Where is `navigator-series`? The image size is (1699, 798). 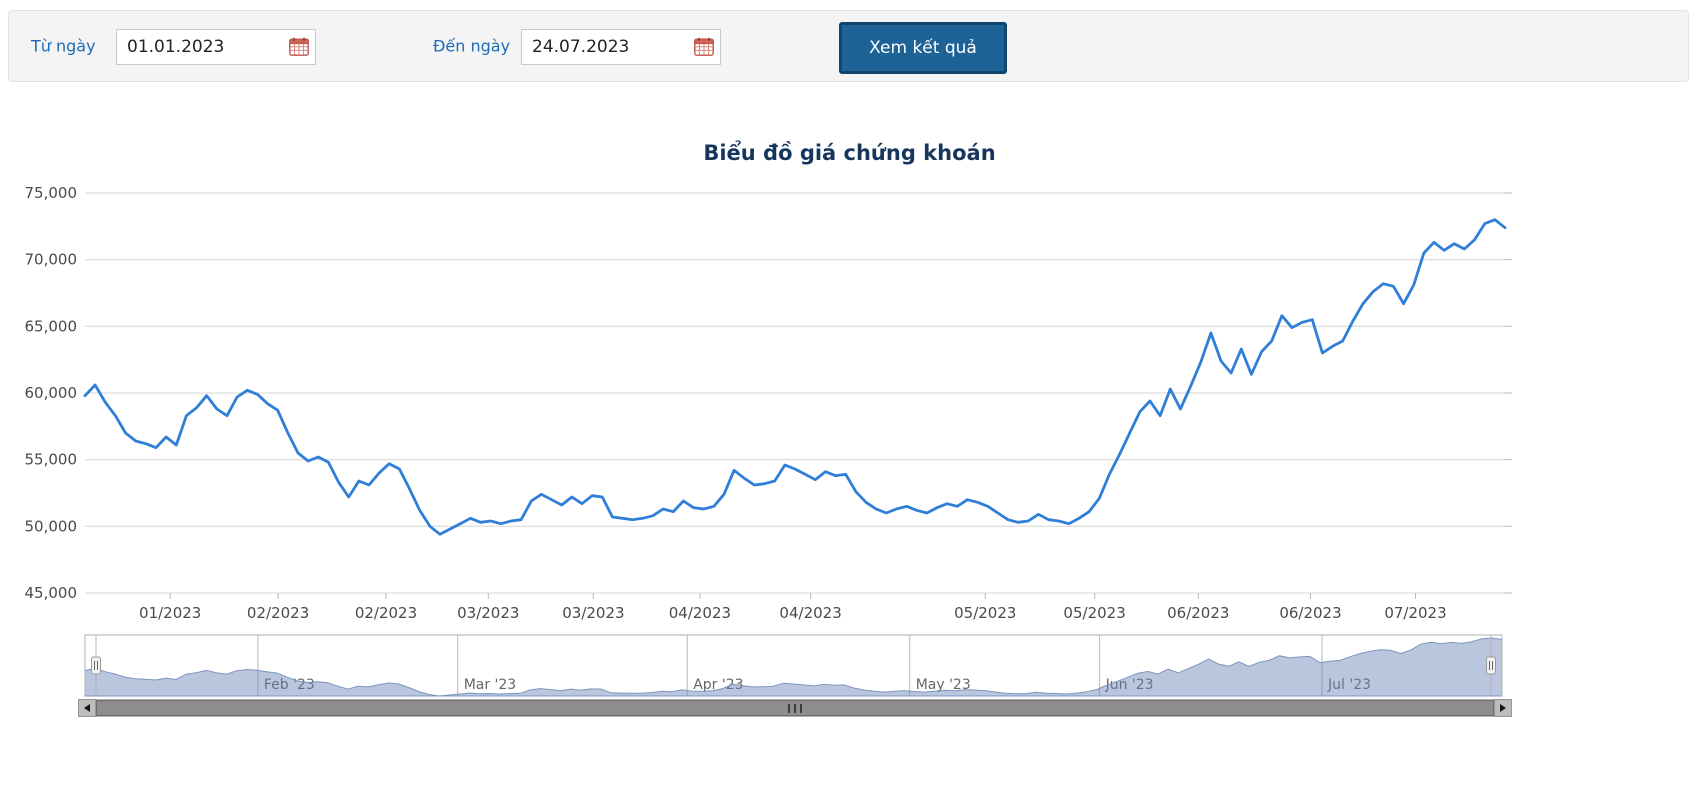 navigator-series is located at coordinates (793, 667).